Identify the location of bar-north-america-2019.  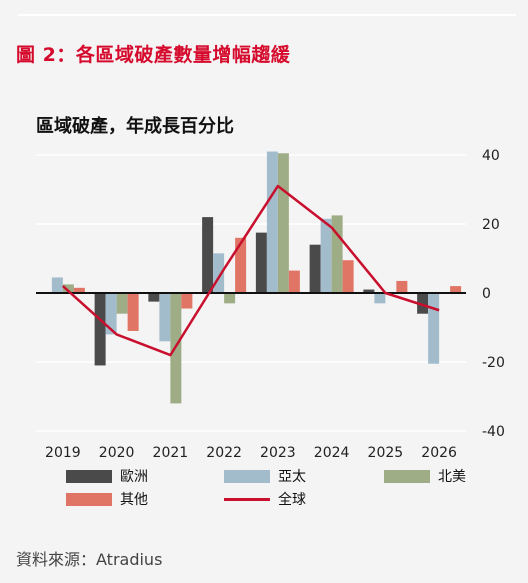
(68, 288).